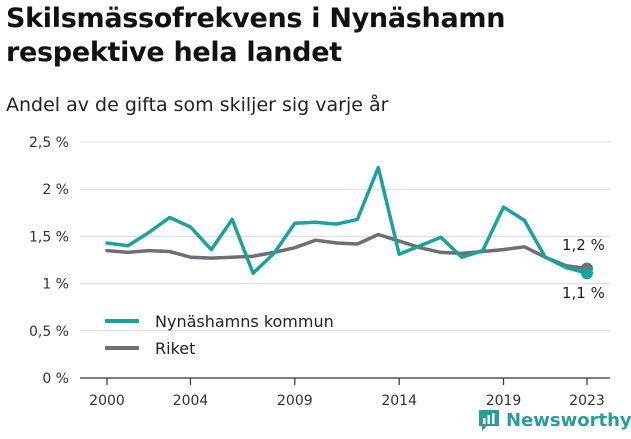  I want to click on x-axis: 2000 2004 2009 2014 2019 2023, so click(345, 393).